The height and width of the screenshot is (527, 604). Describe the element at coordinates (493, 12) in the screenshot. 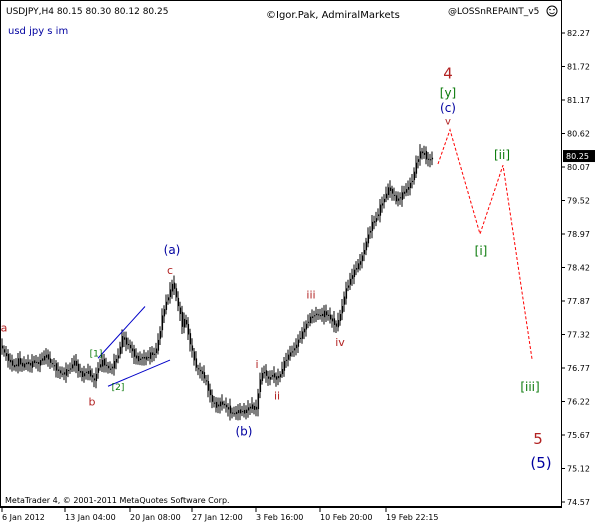

I see `indicator-label: @LOSSnREPAINT_v5` at that location.